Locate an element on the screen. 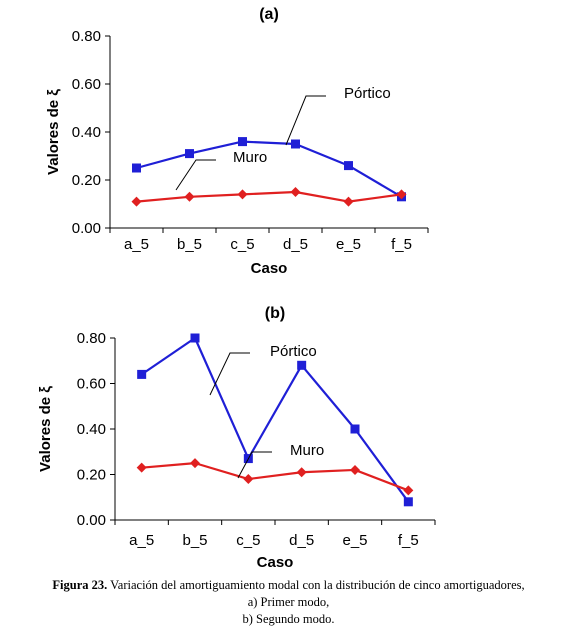 This screenshot has height=639, width=577. caption-line-2: a) Primer modo, is located at coordinates (288, 602).